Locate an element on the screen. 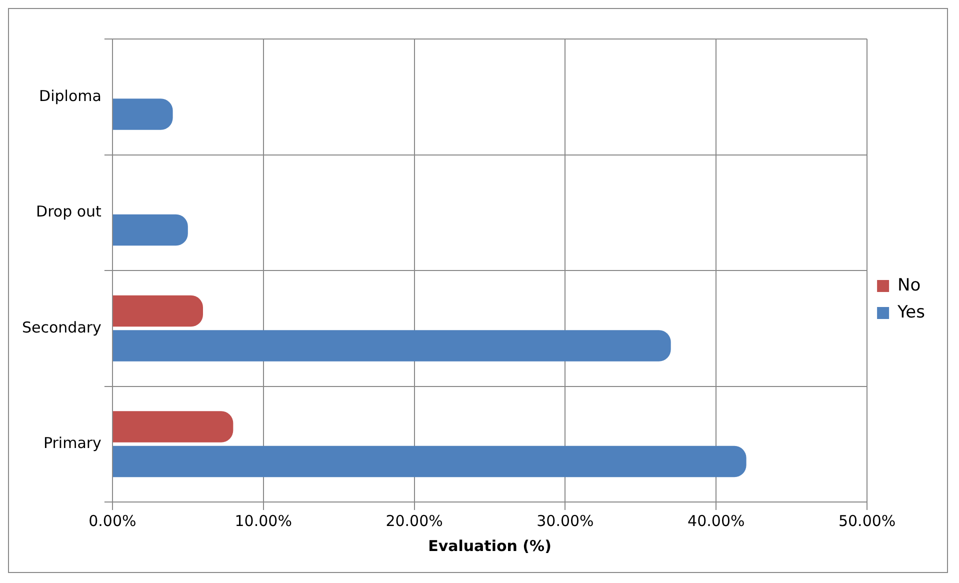 The height and width of the screenshot is (583, 959). x-tick-label: 10.00% is located at coordinates (263, 521).